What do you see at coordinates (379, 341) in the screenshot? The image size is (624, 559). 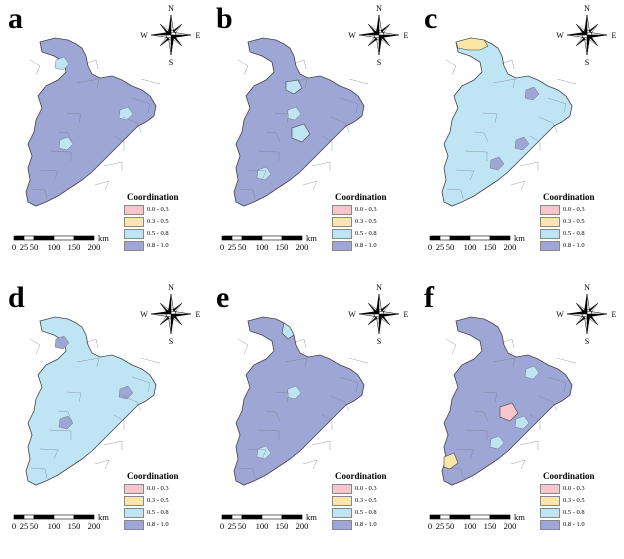 I see `compass-label-south: S` at bounding box center [379, 341].